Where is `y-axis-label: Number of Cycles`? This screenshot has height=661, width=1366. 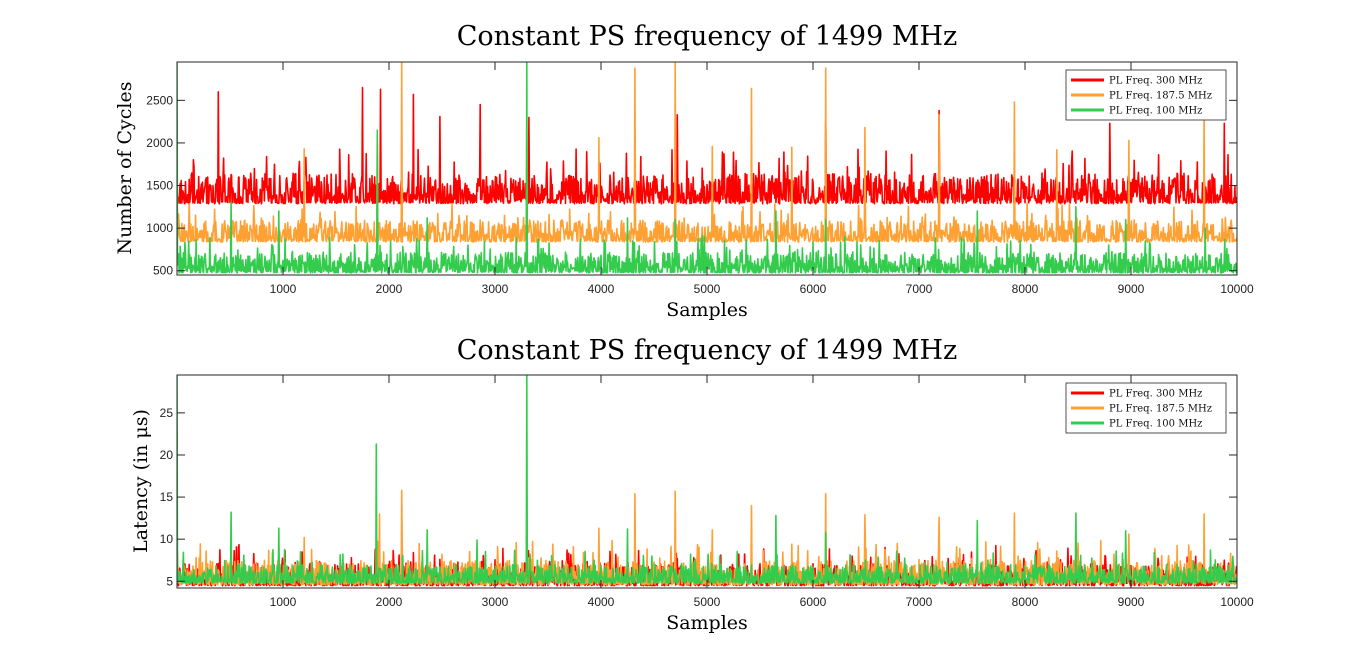 y-axis-label: Number of Cycles is located at coordinates (125, 168).